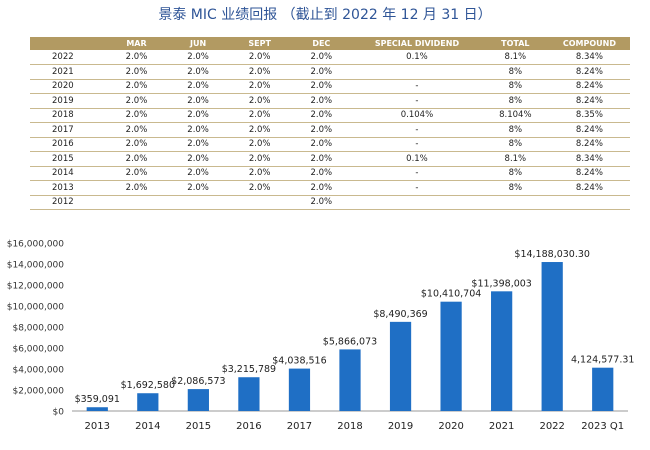 This screenshot has width=650, height=450. Describe the element at coordinates (259, 43) in the screenshot. I see `header-sept: SEPT` at that location.